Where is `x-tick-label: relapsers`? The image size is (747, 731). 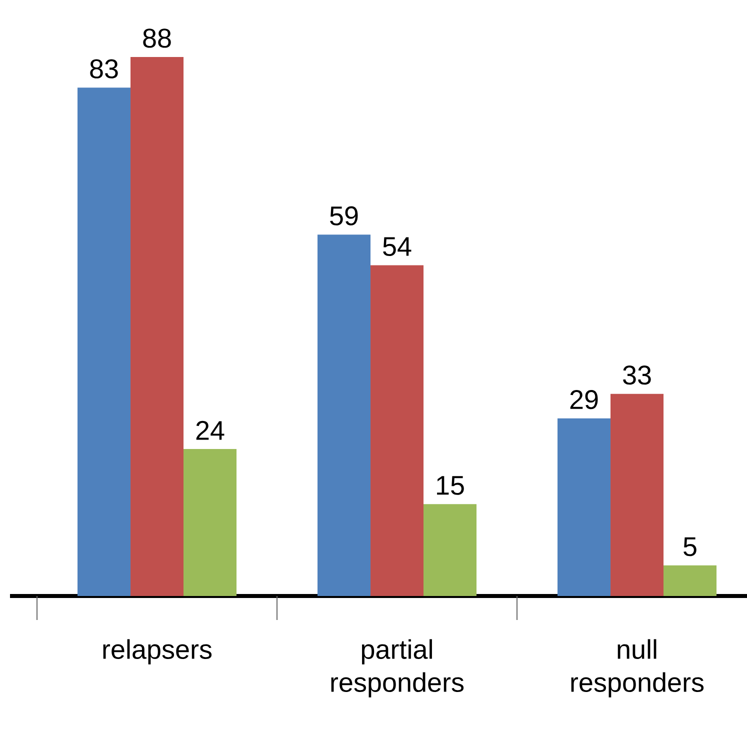 x-tick-label: relapsers is located at coordinates (157, 651).